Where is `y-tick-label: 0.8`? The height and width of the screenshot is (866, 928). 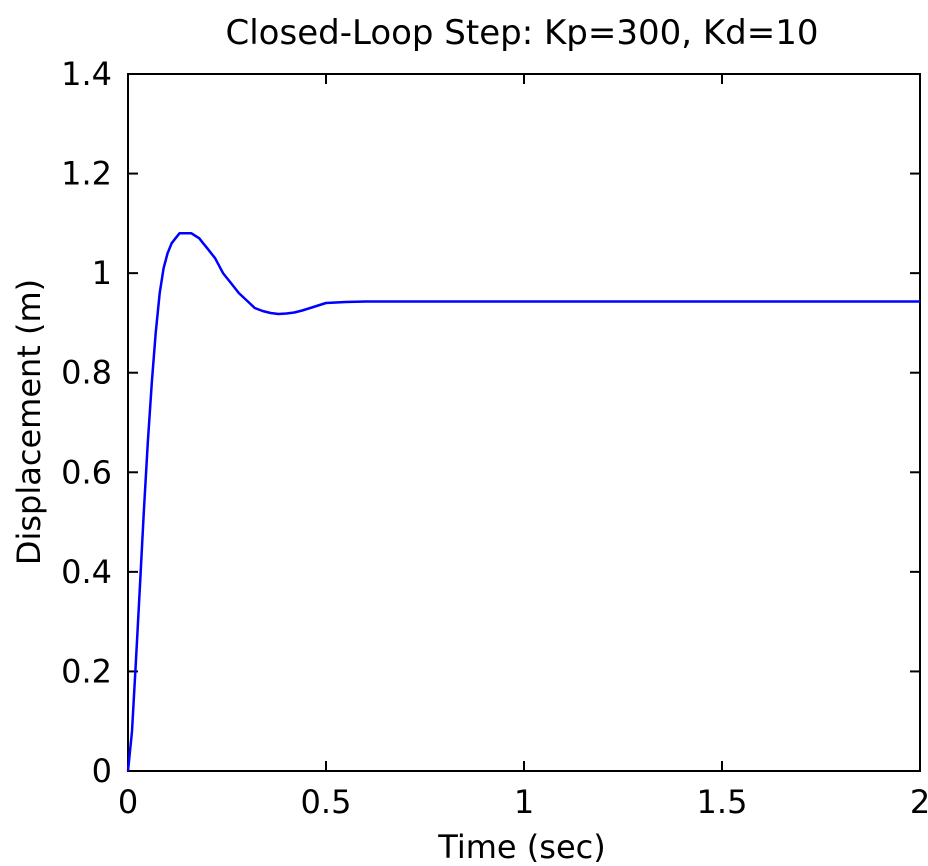 y-tick-label: 0.8 is located at coordinates (86, 373).